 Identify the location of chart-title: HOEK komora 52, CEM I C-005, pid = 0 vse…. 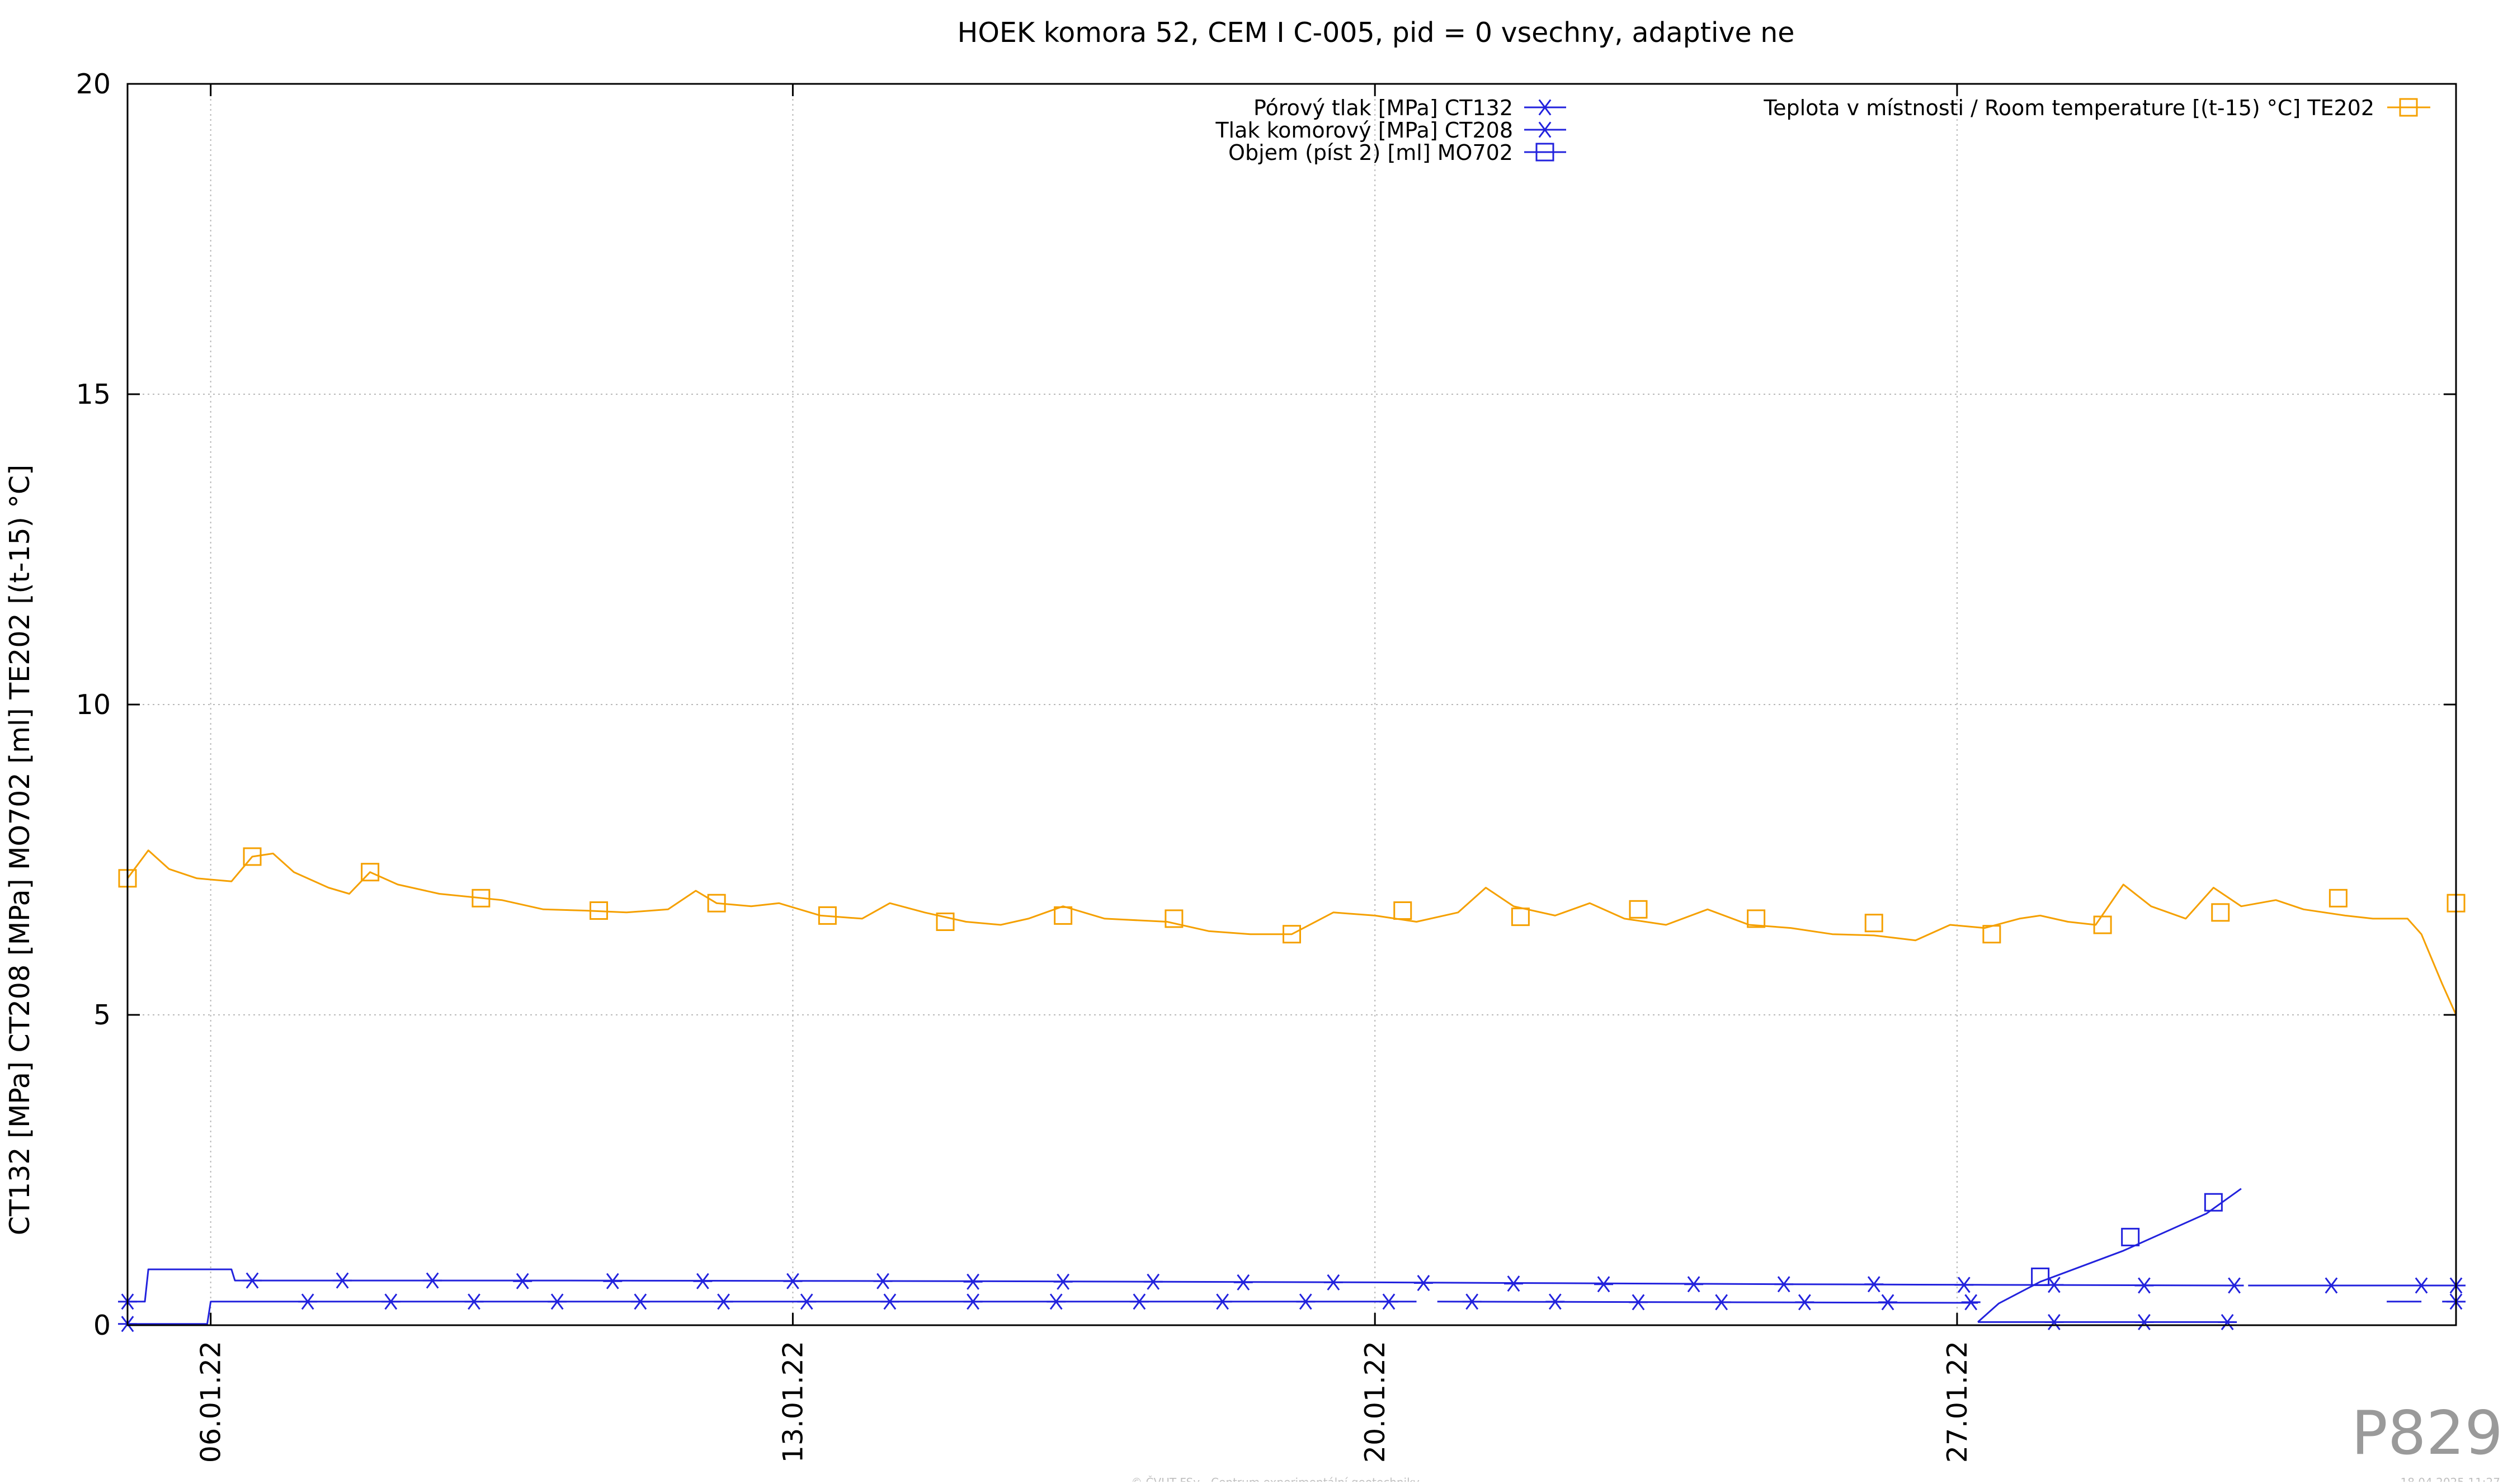
(1376, 33).